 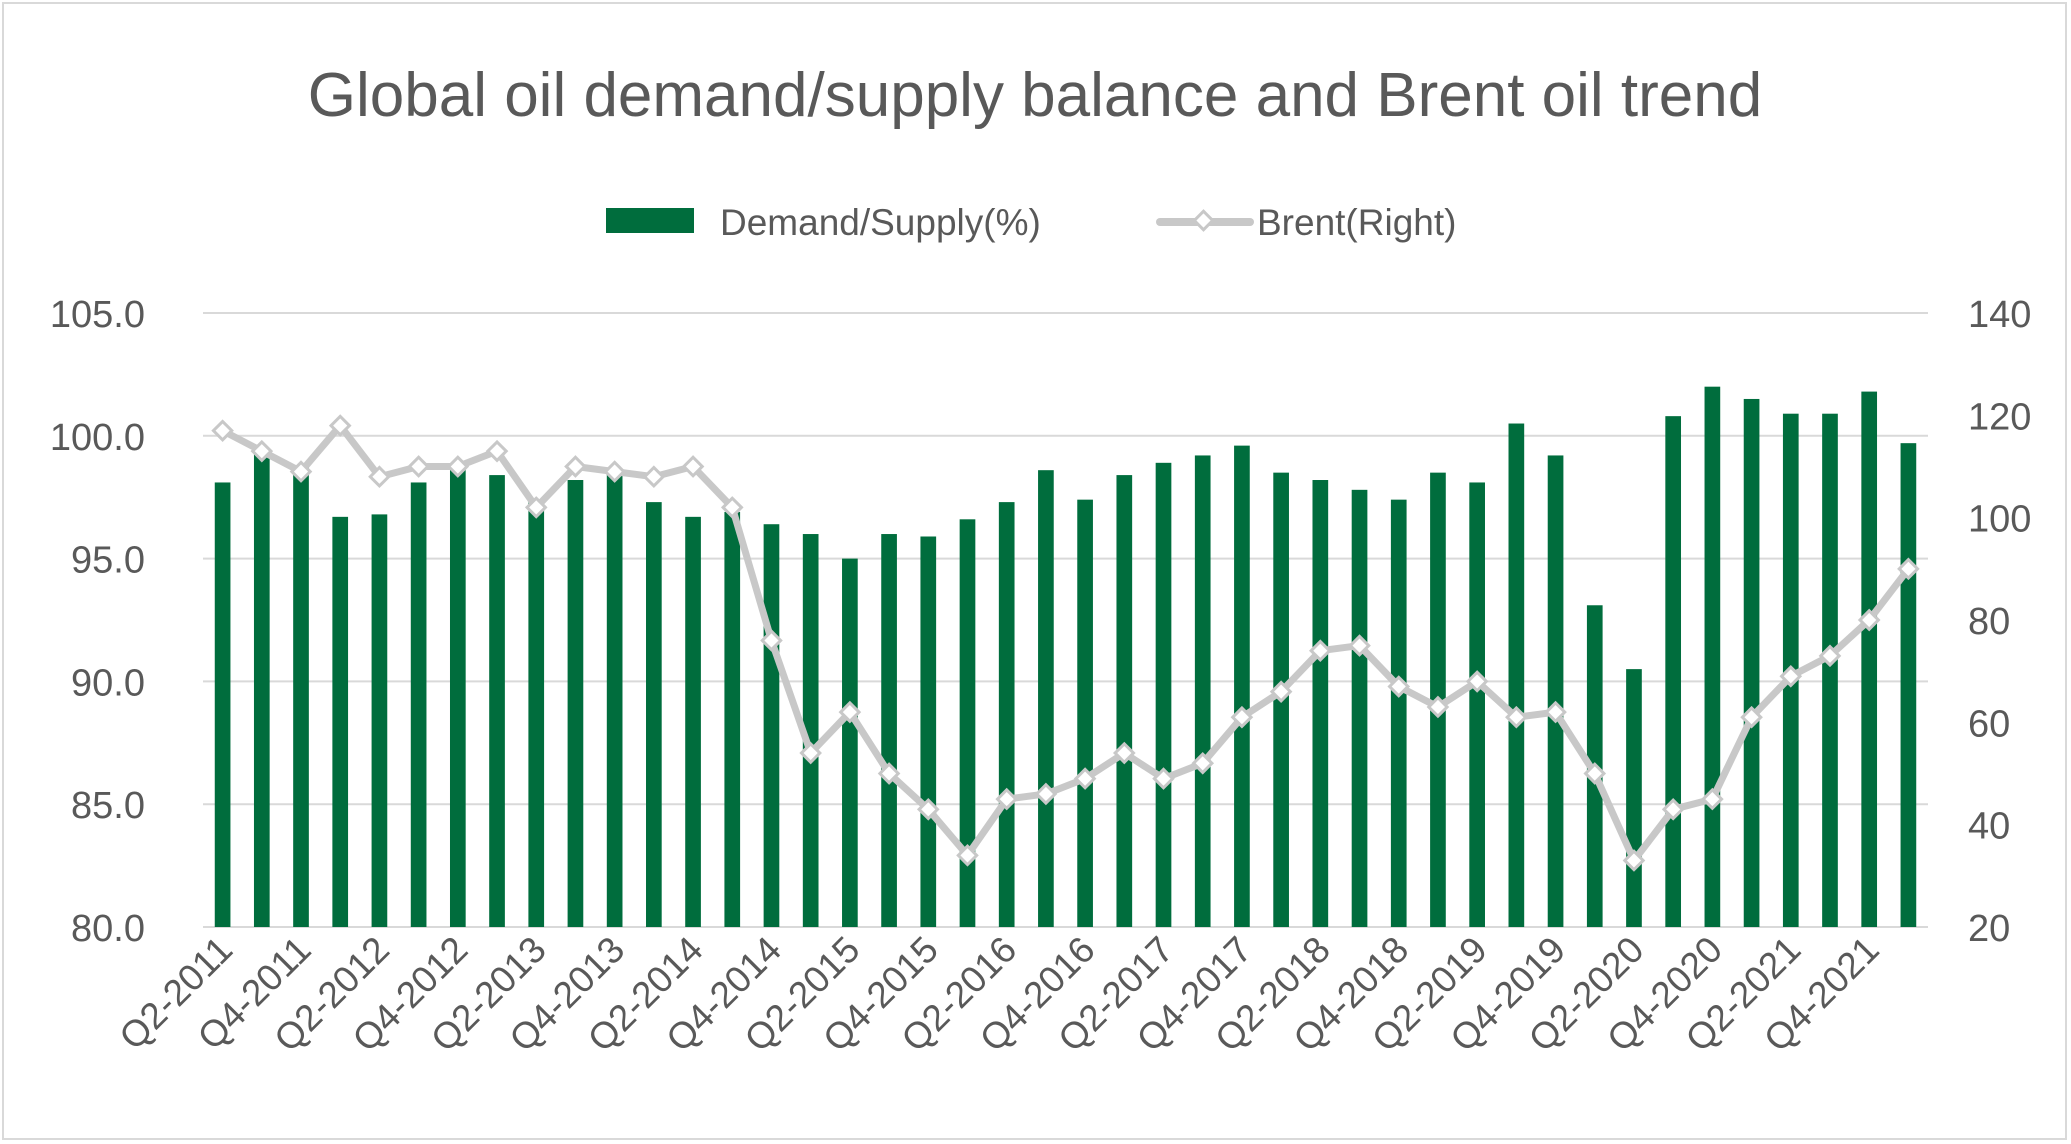 I want to click on legend-marker-brent, so click(x=1203, y=220).